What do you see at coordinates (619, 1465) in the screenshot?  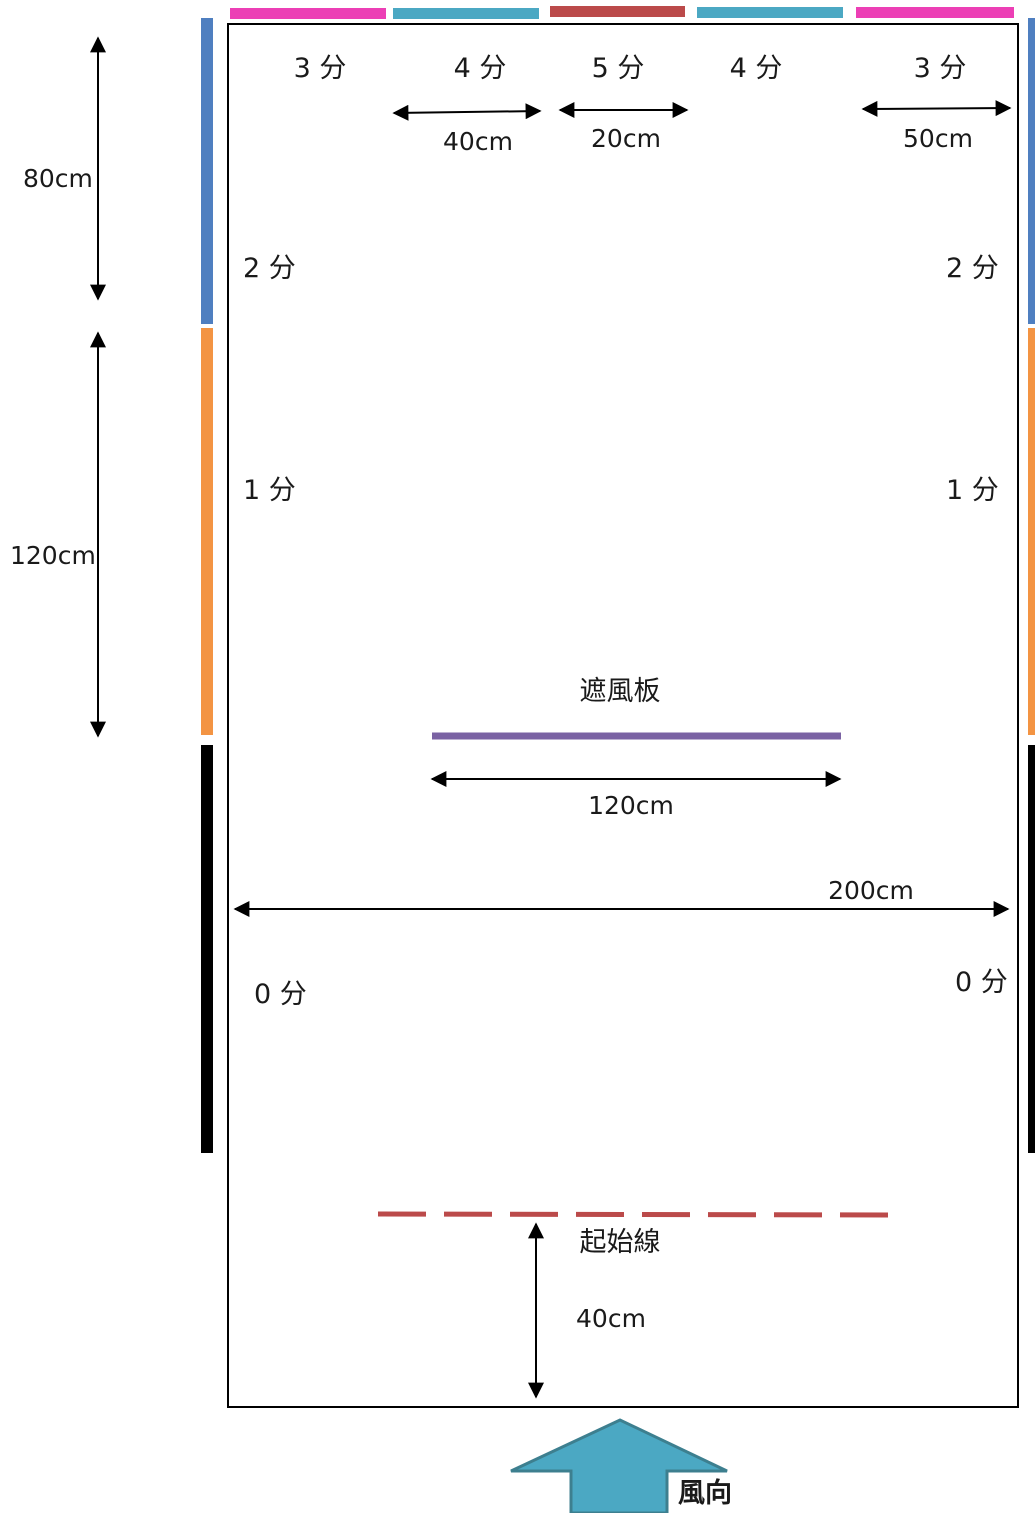 I see `wind-direction-arrow` at bounding box center [619, 1465].